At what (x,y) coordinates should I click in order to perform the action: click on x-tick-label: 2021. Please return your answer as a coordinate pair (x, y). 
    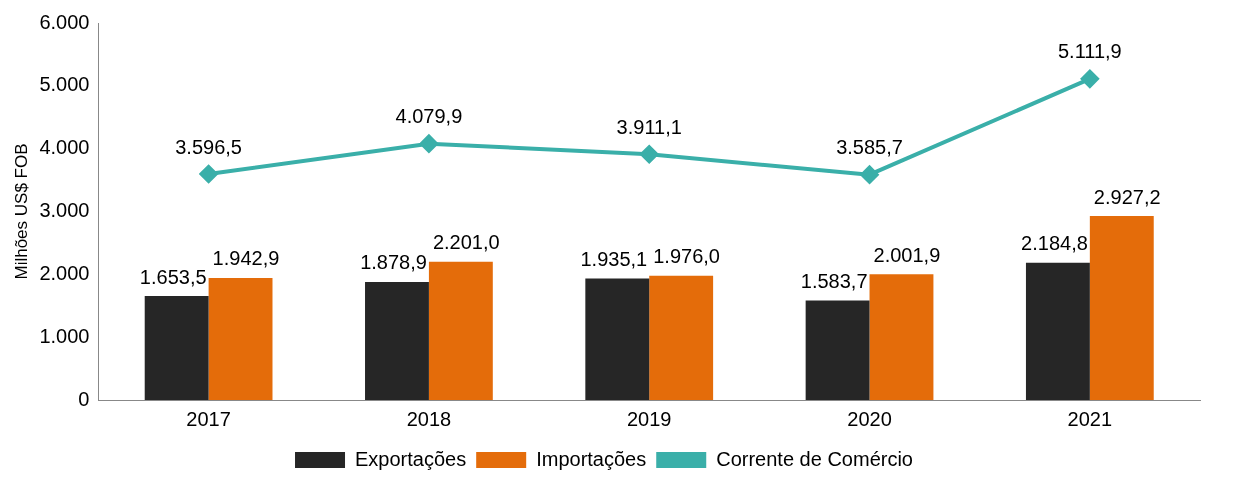
    Looking at the image, I should click on (1090, 418).